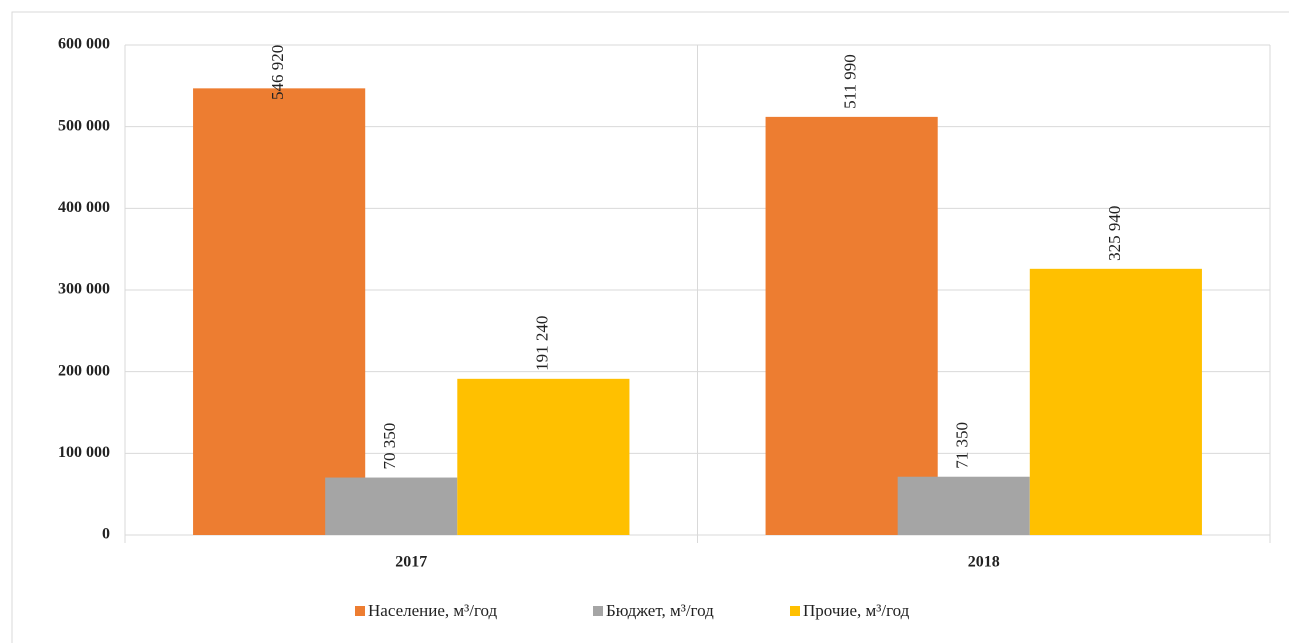  What do you see at coordinates (541, 343) in the screenshot?
I see `data-label: 191 240` at bounding box center [541, 343].